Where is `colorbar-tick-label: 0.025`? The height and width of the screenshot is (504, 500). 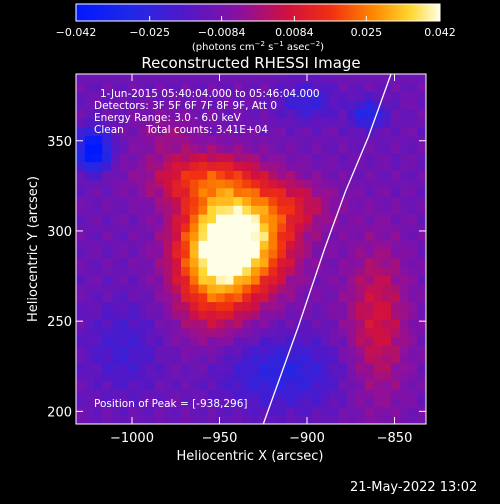
colorbar-tick-label: 0.025 is located at coordinates (367, 32).